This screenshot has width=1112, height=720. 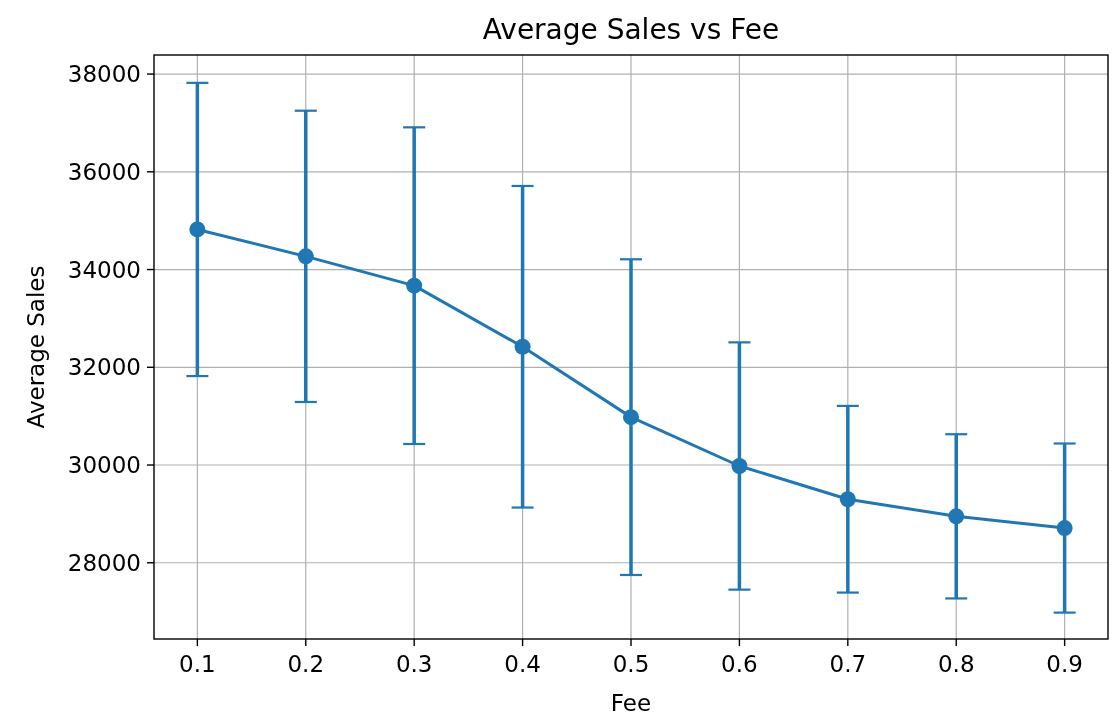 What do you see at coordinates (631, 29) in the screenshot?
I see `chart-title: Average Sales vs Fee` at bounding box center [631, 29].